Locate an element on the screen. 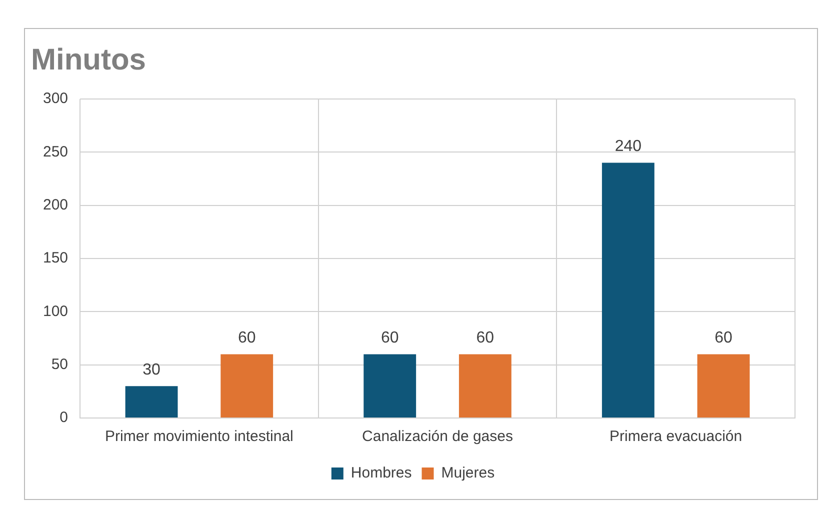 Image resolution: width=826 pixels, height=508 pixels. legend-label: Mujeres is located at coordinates (468, 473).